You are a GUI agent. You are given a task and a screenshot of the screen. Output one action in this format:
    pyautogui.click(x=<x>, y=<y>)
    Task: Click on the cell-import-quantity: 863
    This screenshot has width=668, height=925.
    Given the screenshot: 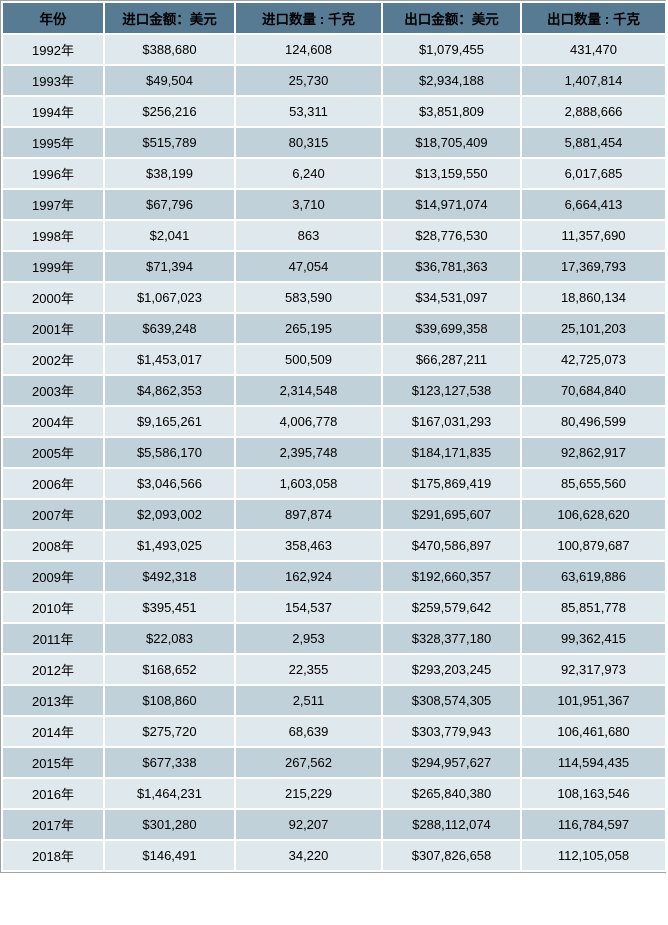 What is the action you would take?
    pyautogui.click(x=308, y=235)
    